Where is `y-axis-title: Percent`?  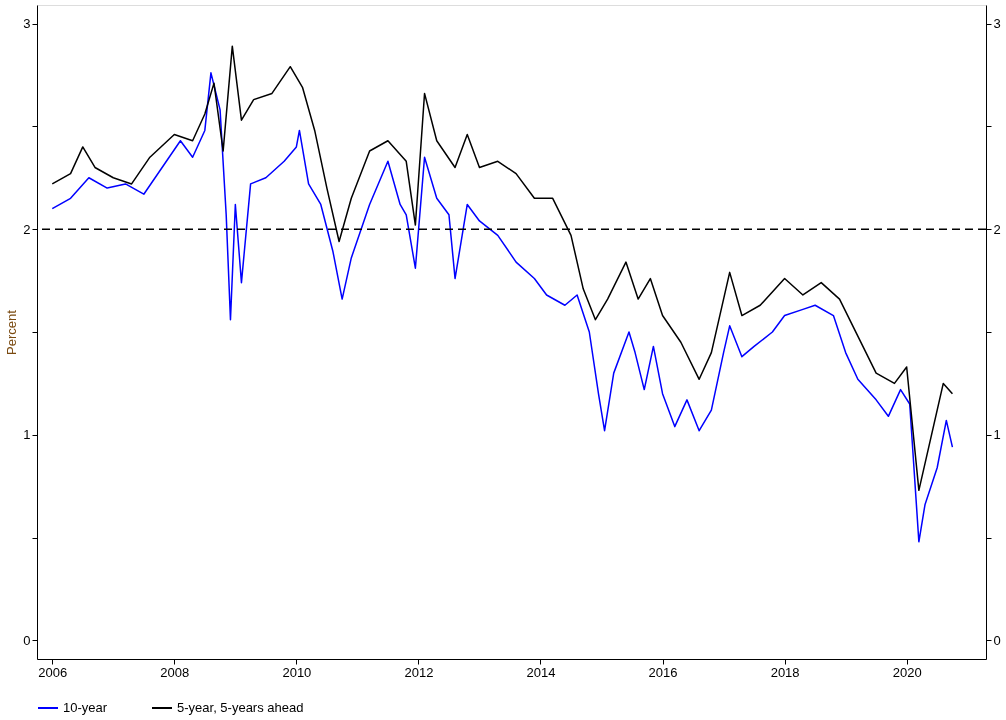
y-axis-title: Percent is located at coordinates (12, 332).